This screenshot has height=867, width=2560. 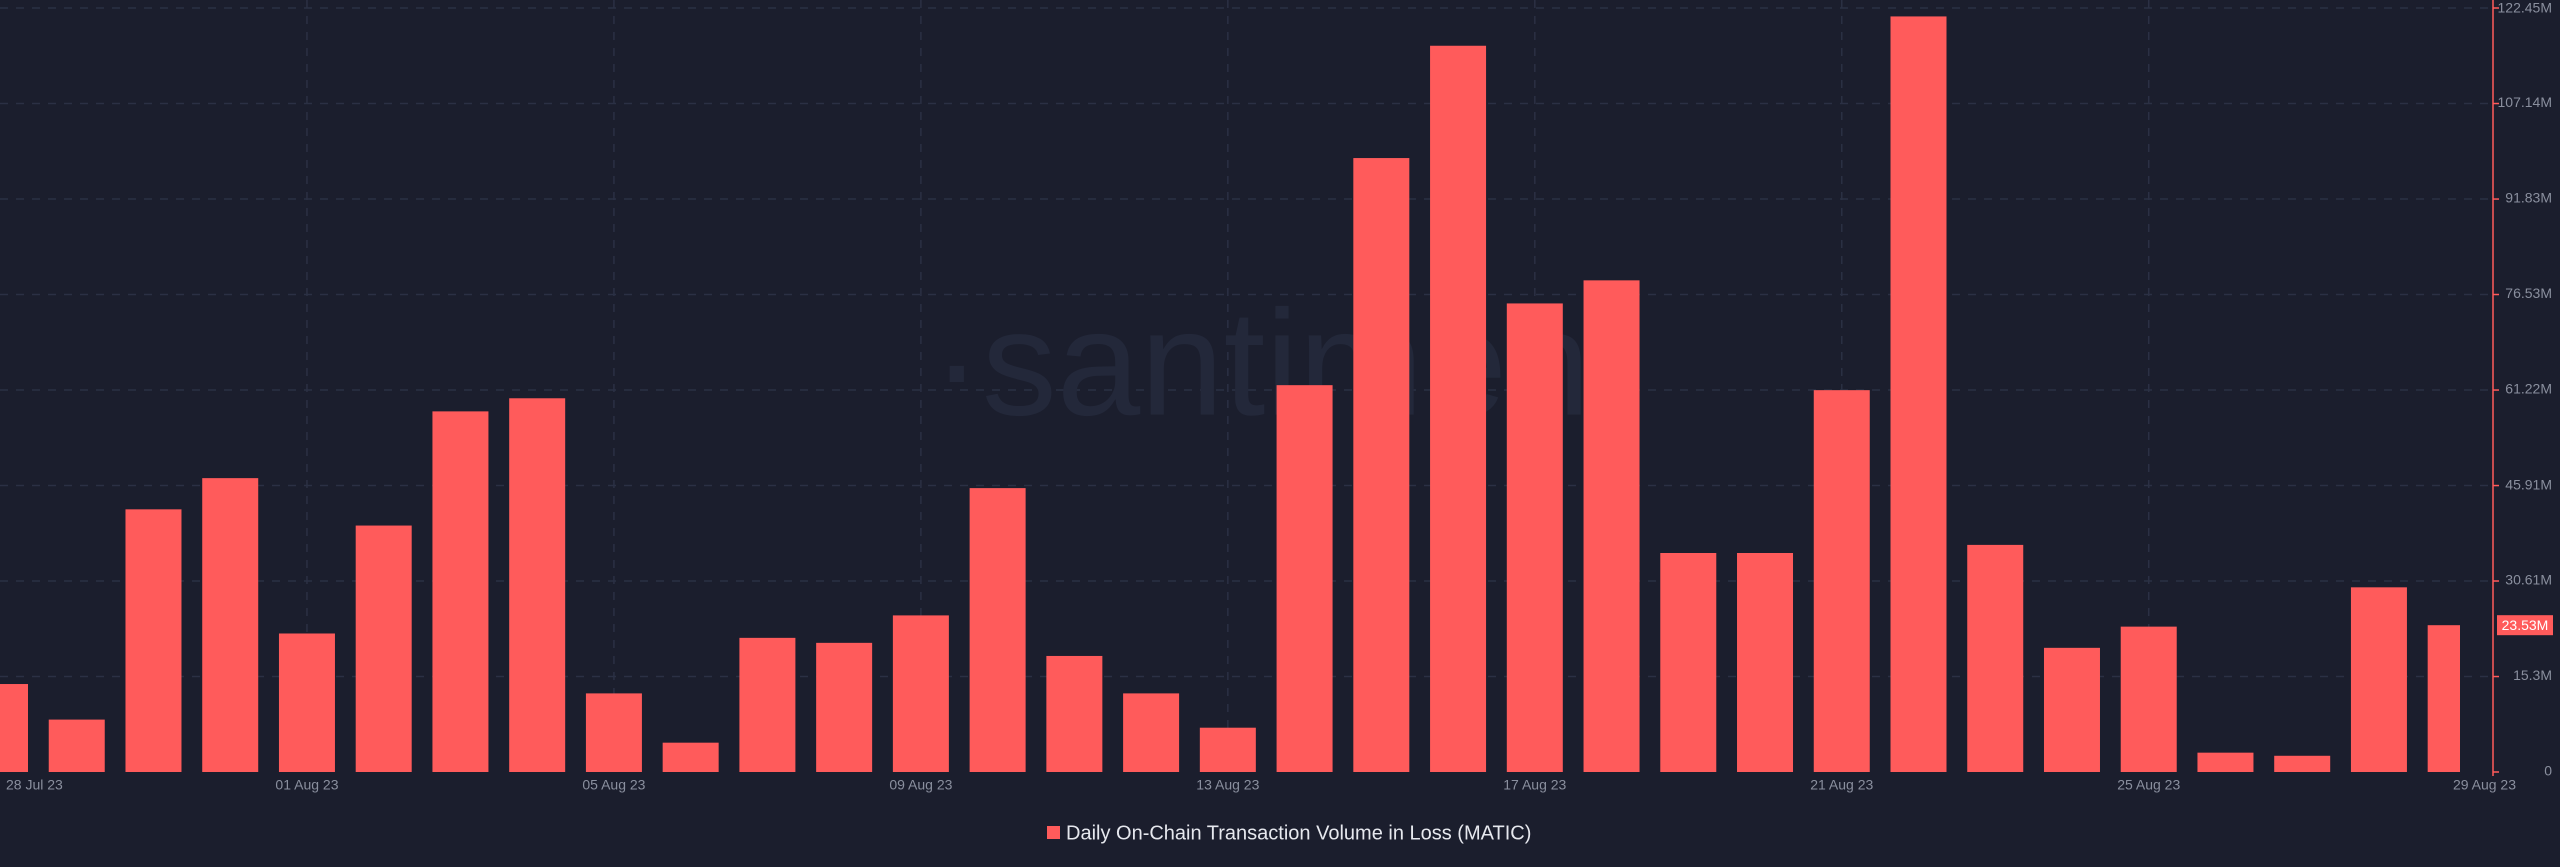 What do you see at coordinates (34, 785) in the screenshot?
I see `x-tick-label: 28 Jul 23` at bounding box center [34, 785].